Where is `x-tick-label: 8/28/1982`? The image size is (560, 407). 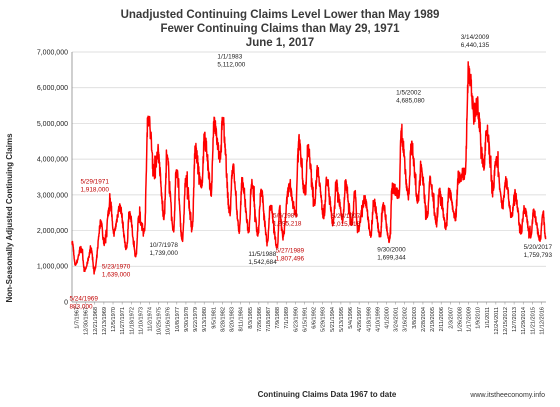
x-tick-label: 8/28/1982 is located at coordinates (223, 319).